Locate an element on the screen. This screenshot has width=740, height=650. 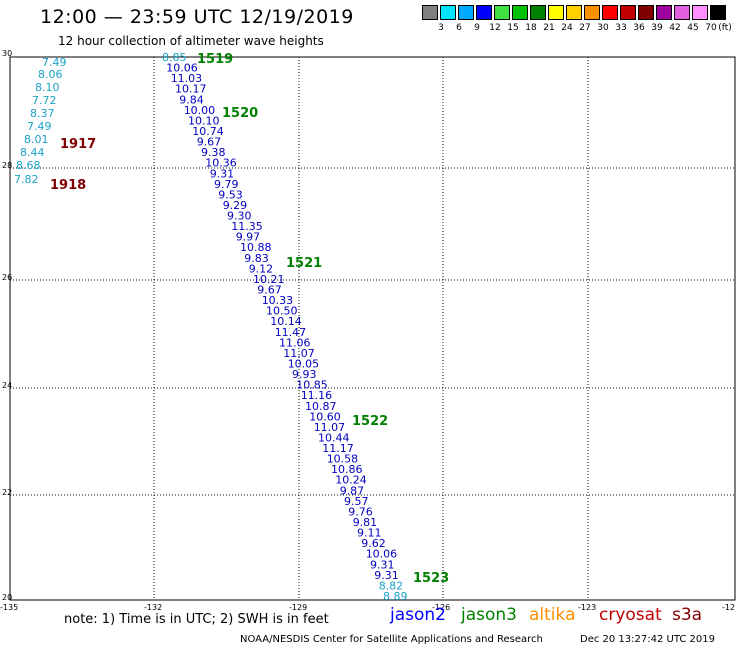
wave-height-value: 11.03 is located at coordinates (187, 78).